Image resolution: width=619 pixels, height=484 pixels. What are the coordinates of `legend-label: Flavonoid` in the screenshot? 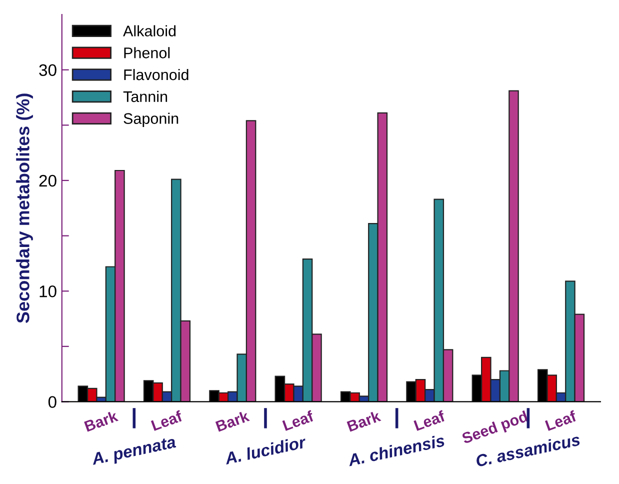 It's located at (156, 74).